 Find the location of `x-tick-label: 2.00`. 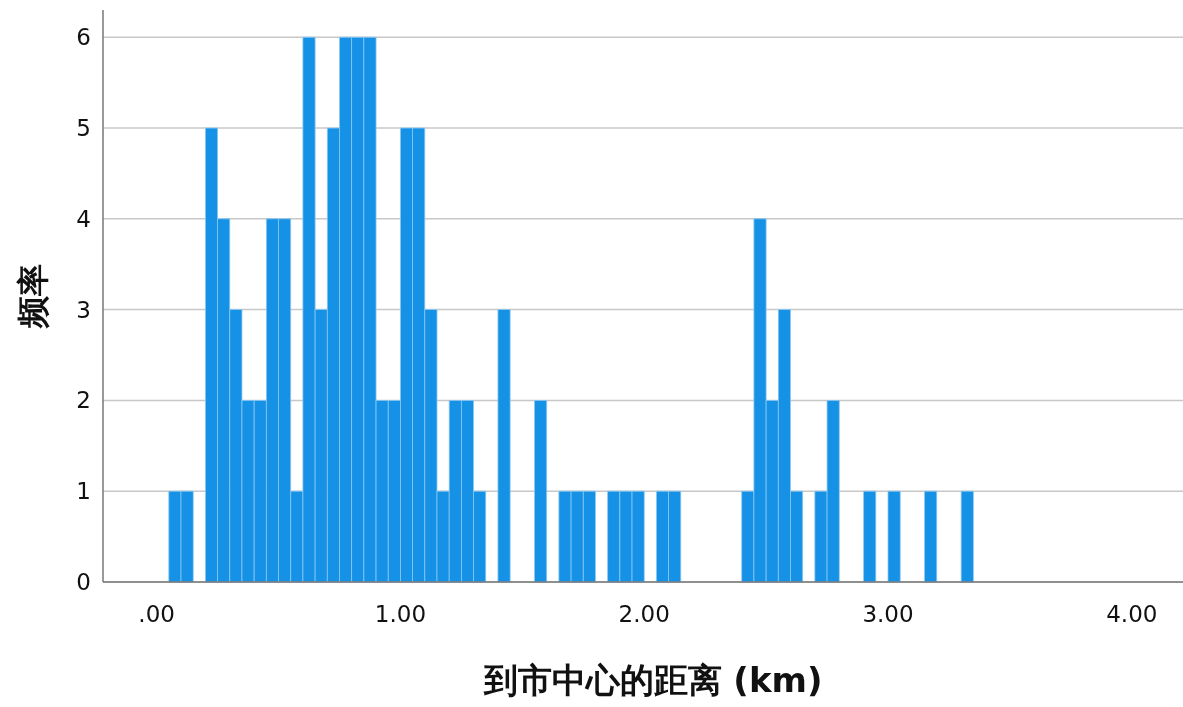

x-tick-label: 2.00 is located at coordinates (644, 614).